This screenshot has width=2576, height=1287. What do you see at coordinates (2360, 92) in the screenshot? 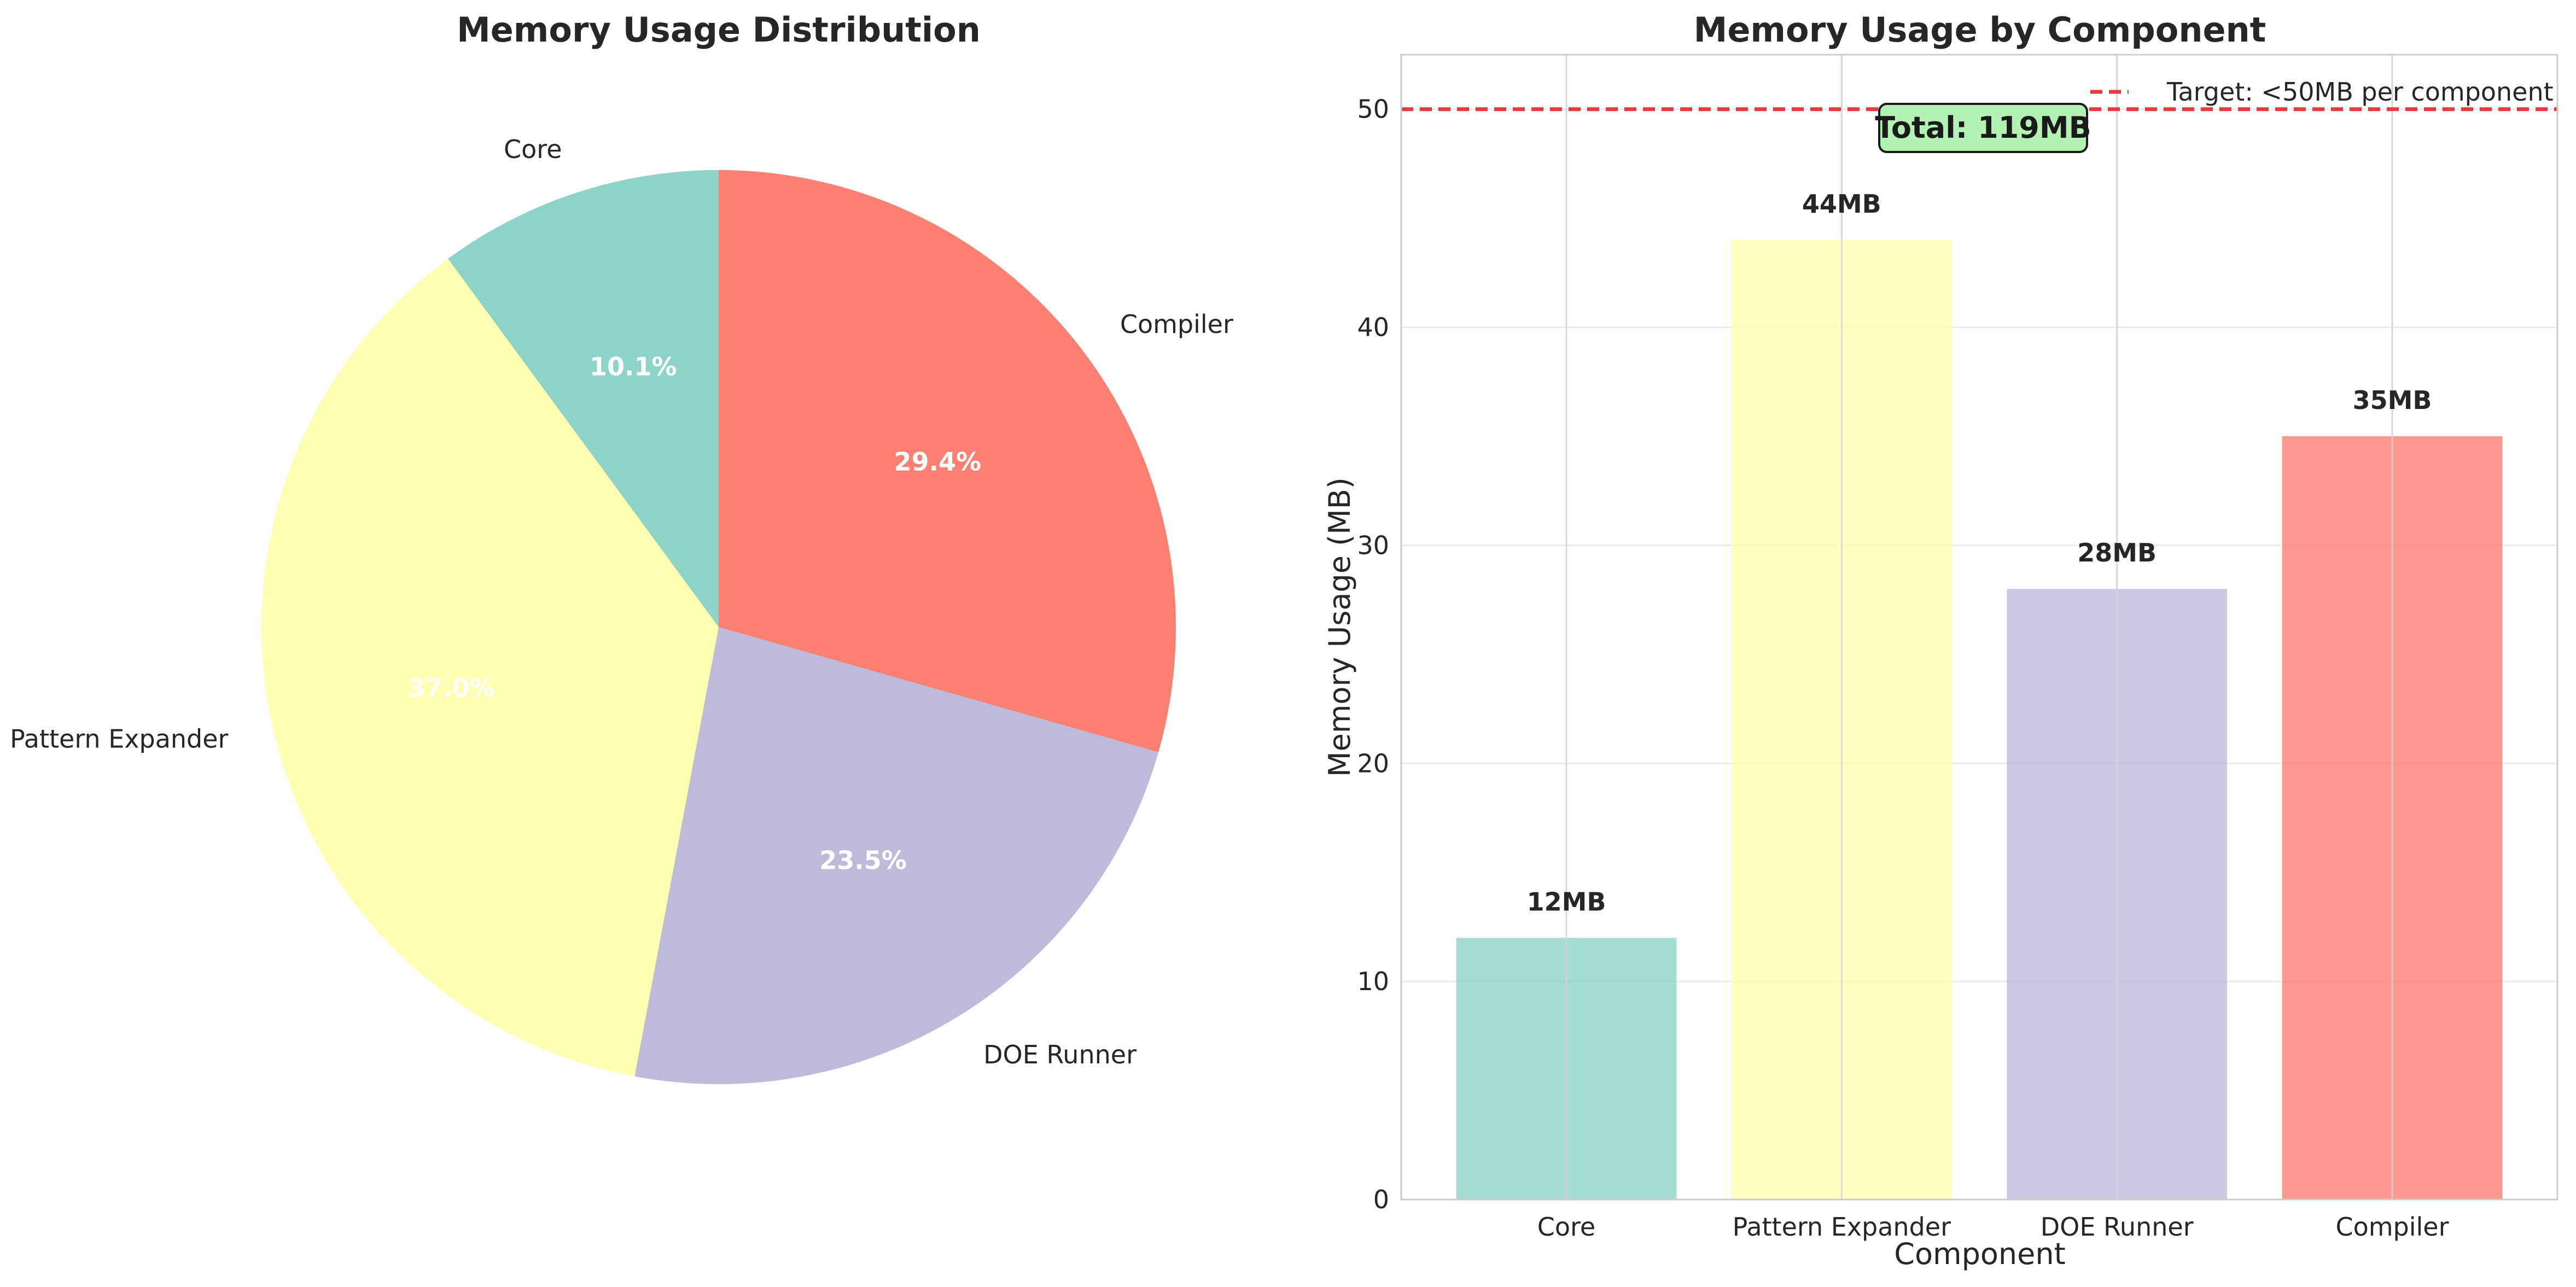
I see `legend-target-label: Target: <50MB per component` at bounding box center [2360, 92].